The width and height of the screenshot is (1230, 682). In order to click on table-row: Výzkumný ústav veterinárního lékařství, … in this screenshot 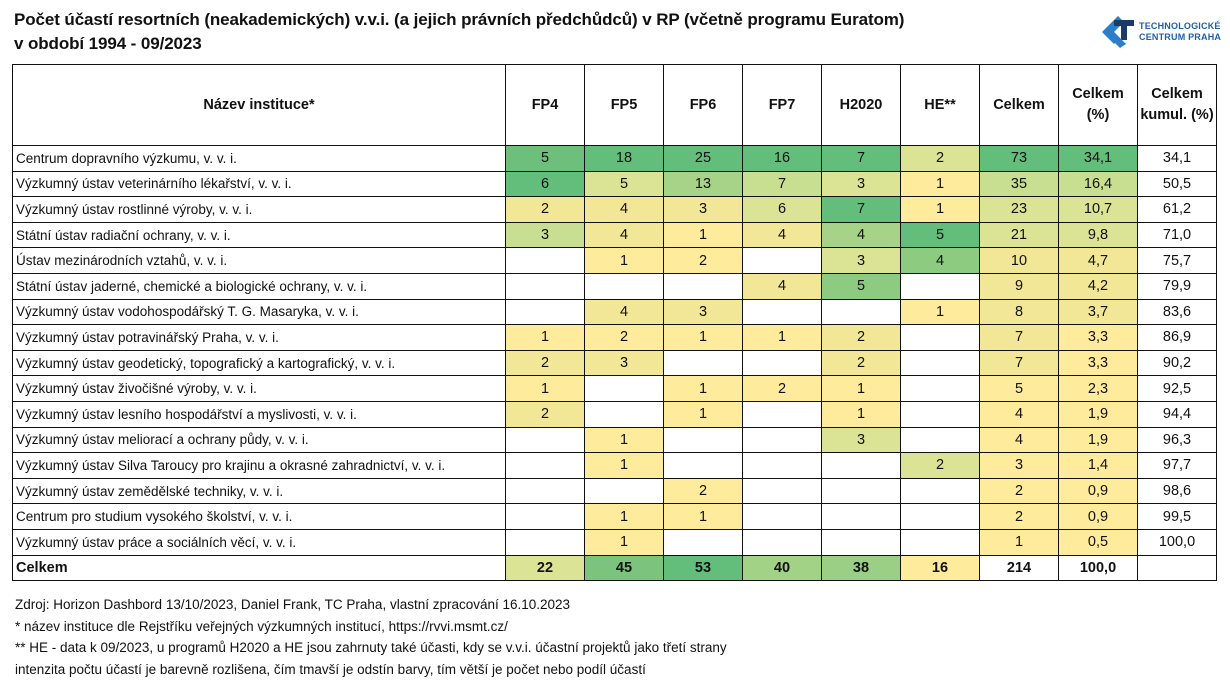, I will do `click(614, 184)`.